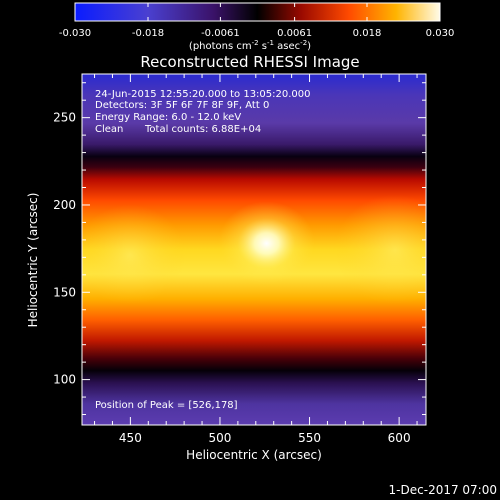  Describe the element at coordinates (367, 33) in the screenshot. I see `colorbar-tick-label: 0.018` at that location.